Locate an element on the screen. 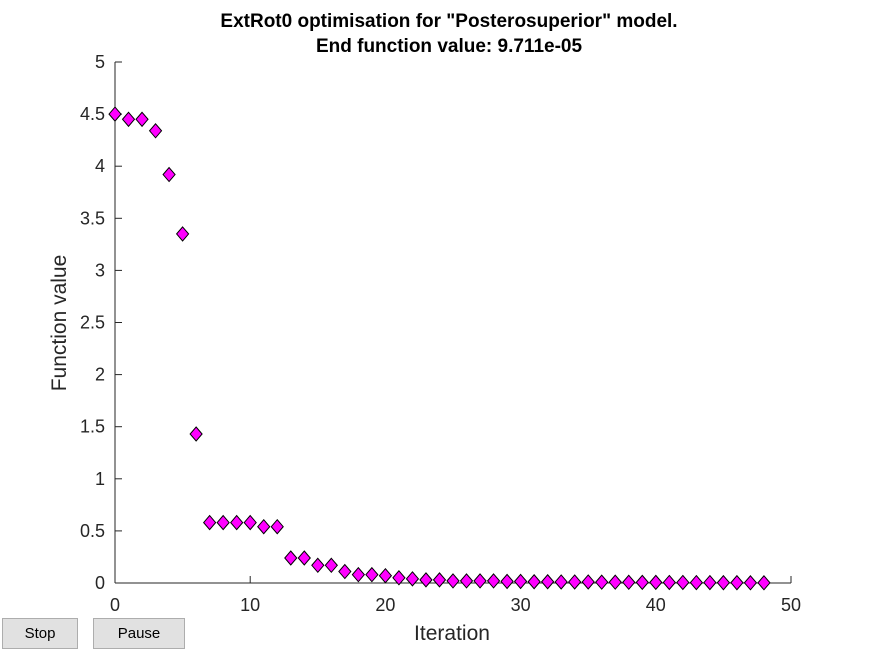 This screenshot has width=875, height=656. x-tick-label: 10 is located at coordinates (250, 605).